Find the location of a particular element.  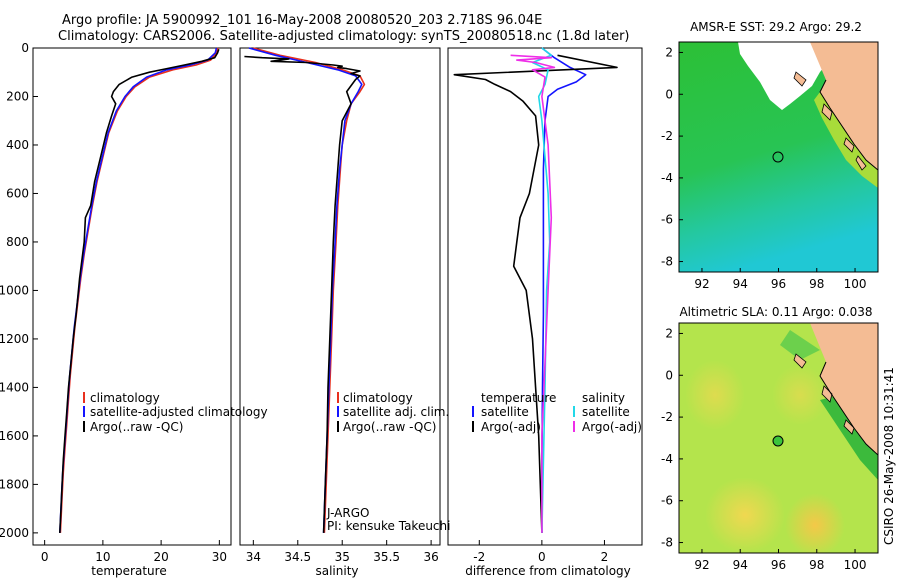

map-y-tick-label: -4 is located at coordinates (667, 178).